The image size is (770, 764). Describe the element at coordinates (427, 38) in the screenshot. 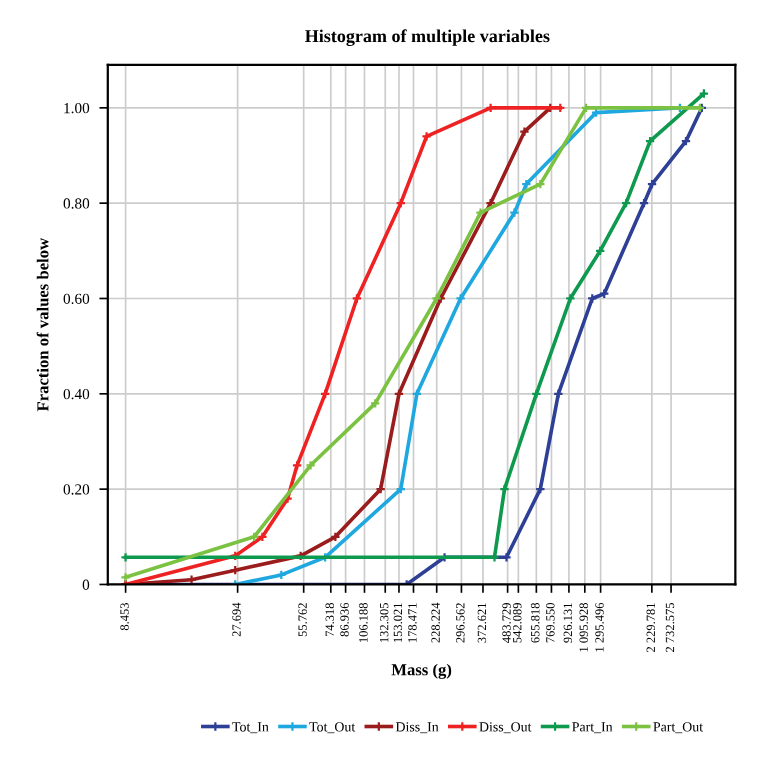

I see `chart-title: Histogram of multiple variables` at that location.